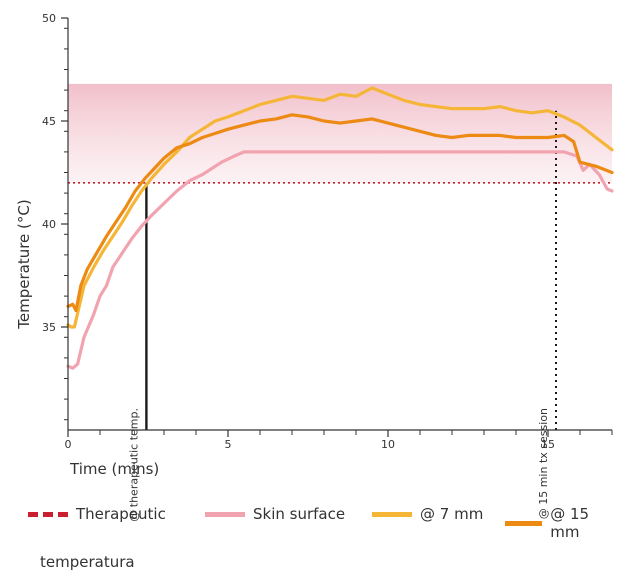  What do you see at coordinates (114, 469) in the screenshot?
I see `x-axis-label: Time (mins)` at bounding box center [114, 469].